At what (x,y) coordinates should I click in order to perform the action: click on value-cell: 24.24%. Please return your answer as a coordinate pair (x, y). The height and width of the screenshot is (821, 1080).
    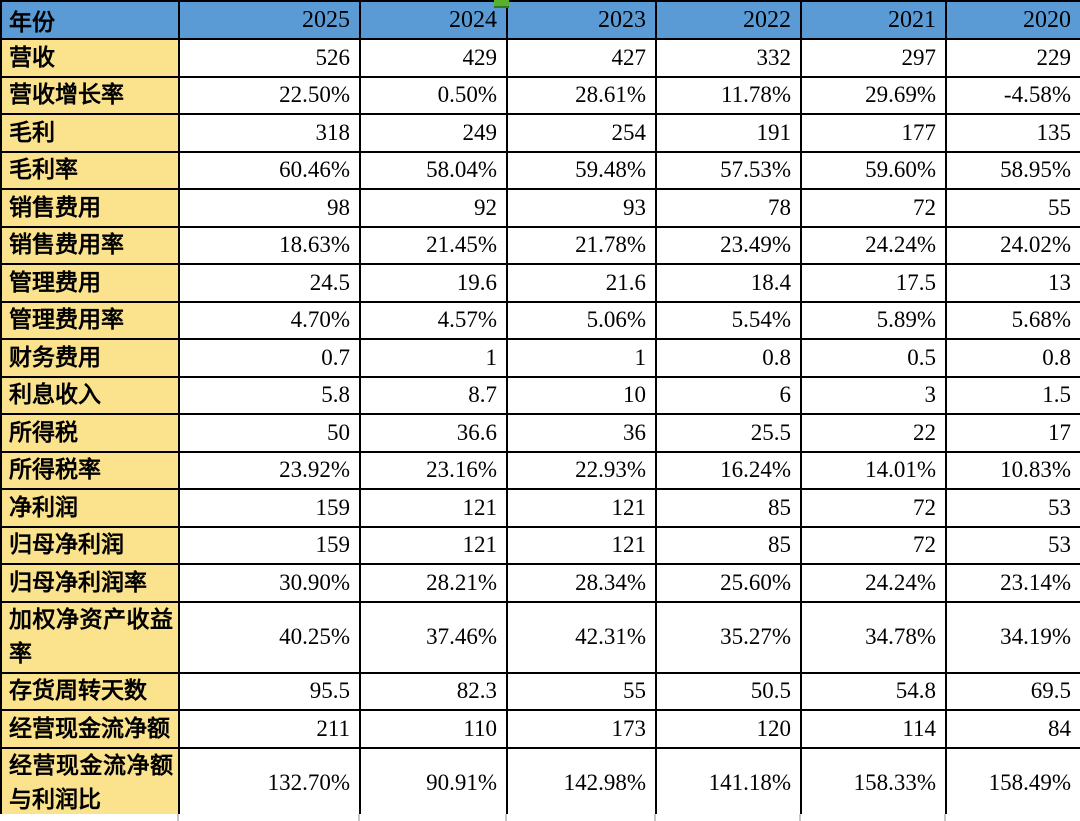
    Looking at the image, I should click on (873, 245).